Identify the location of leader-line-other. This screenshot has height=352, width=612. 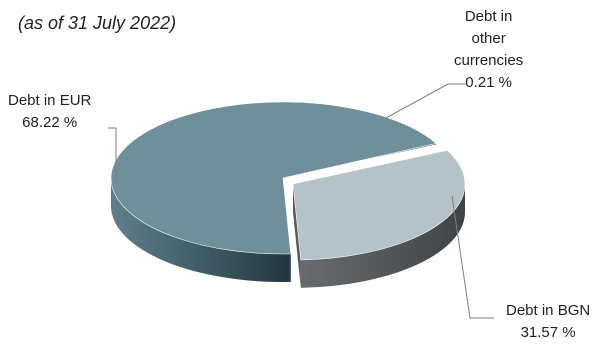
(425, 101).